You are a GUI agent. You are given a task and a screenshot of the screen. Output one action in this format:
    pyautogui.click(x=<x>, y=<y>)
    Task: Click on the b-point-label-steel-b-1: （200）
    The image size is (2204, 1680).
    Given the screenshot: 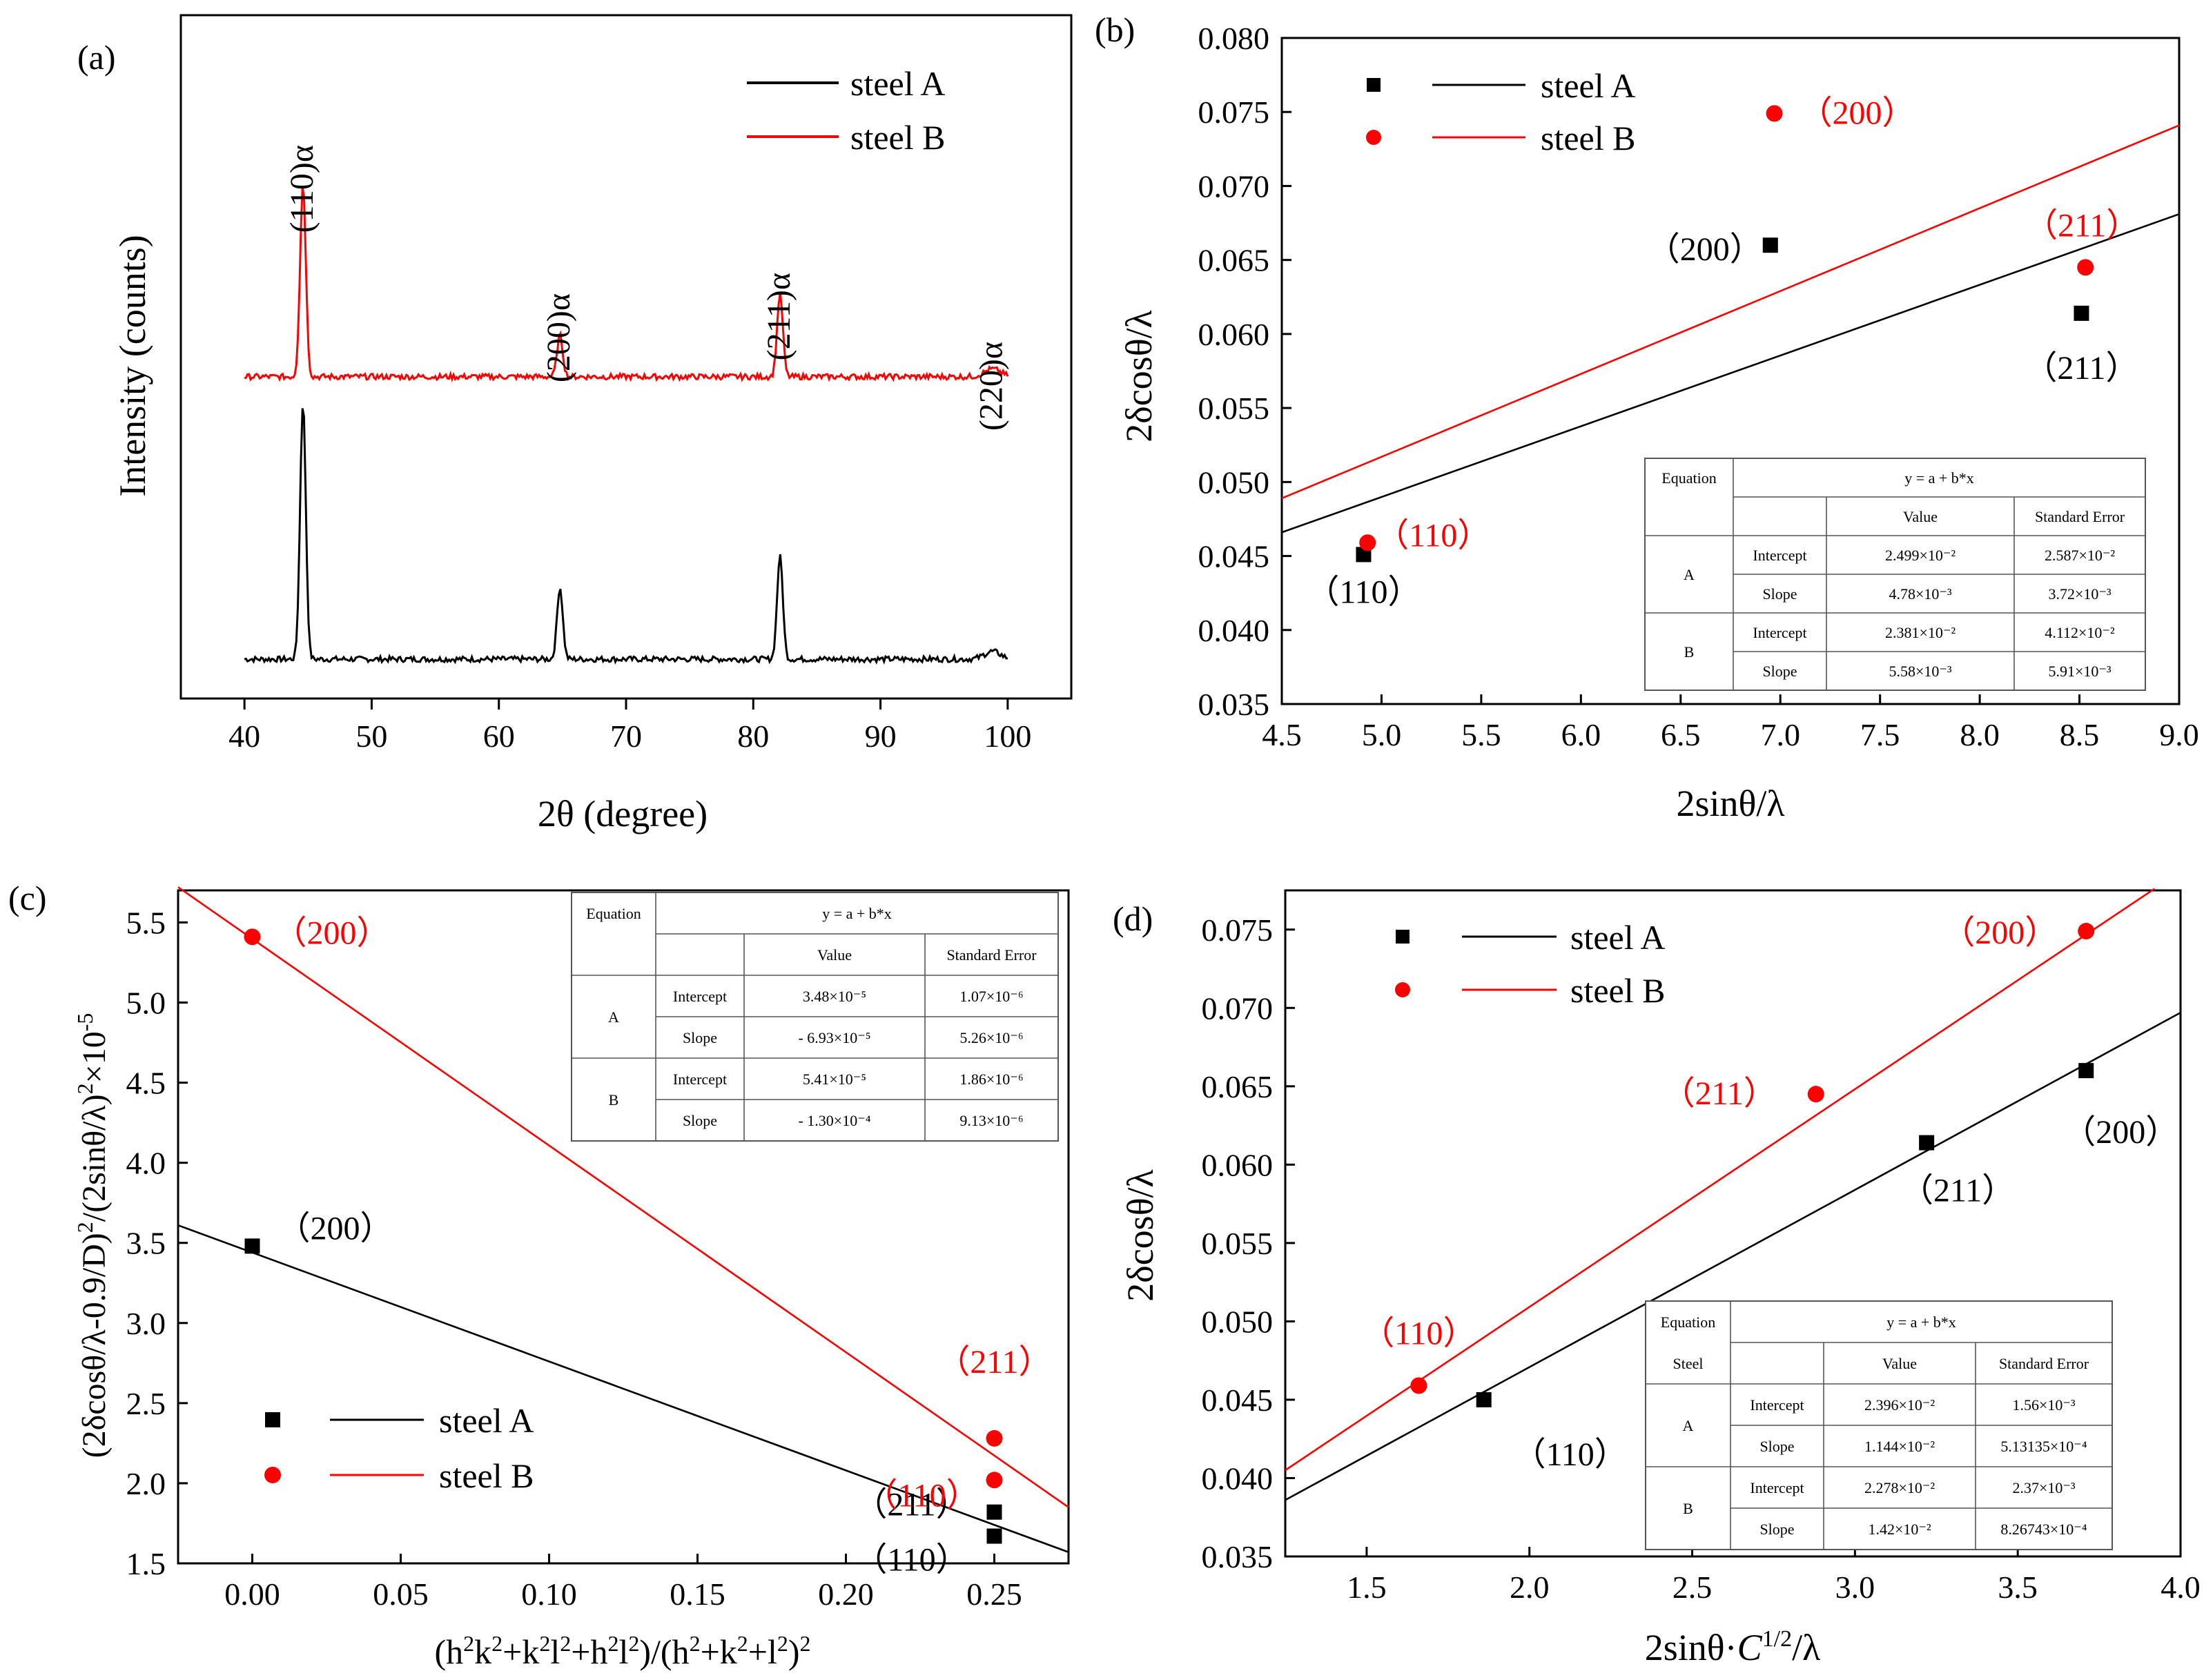 What is the action you would take?
    pyautogui.click(x=1858, y=113)
    